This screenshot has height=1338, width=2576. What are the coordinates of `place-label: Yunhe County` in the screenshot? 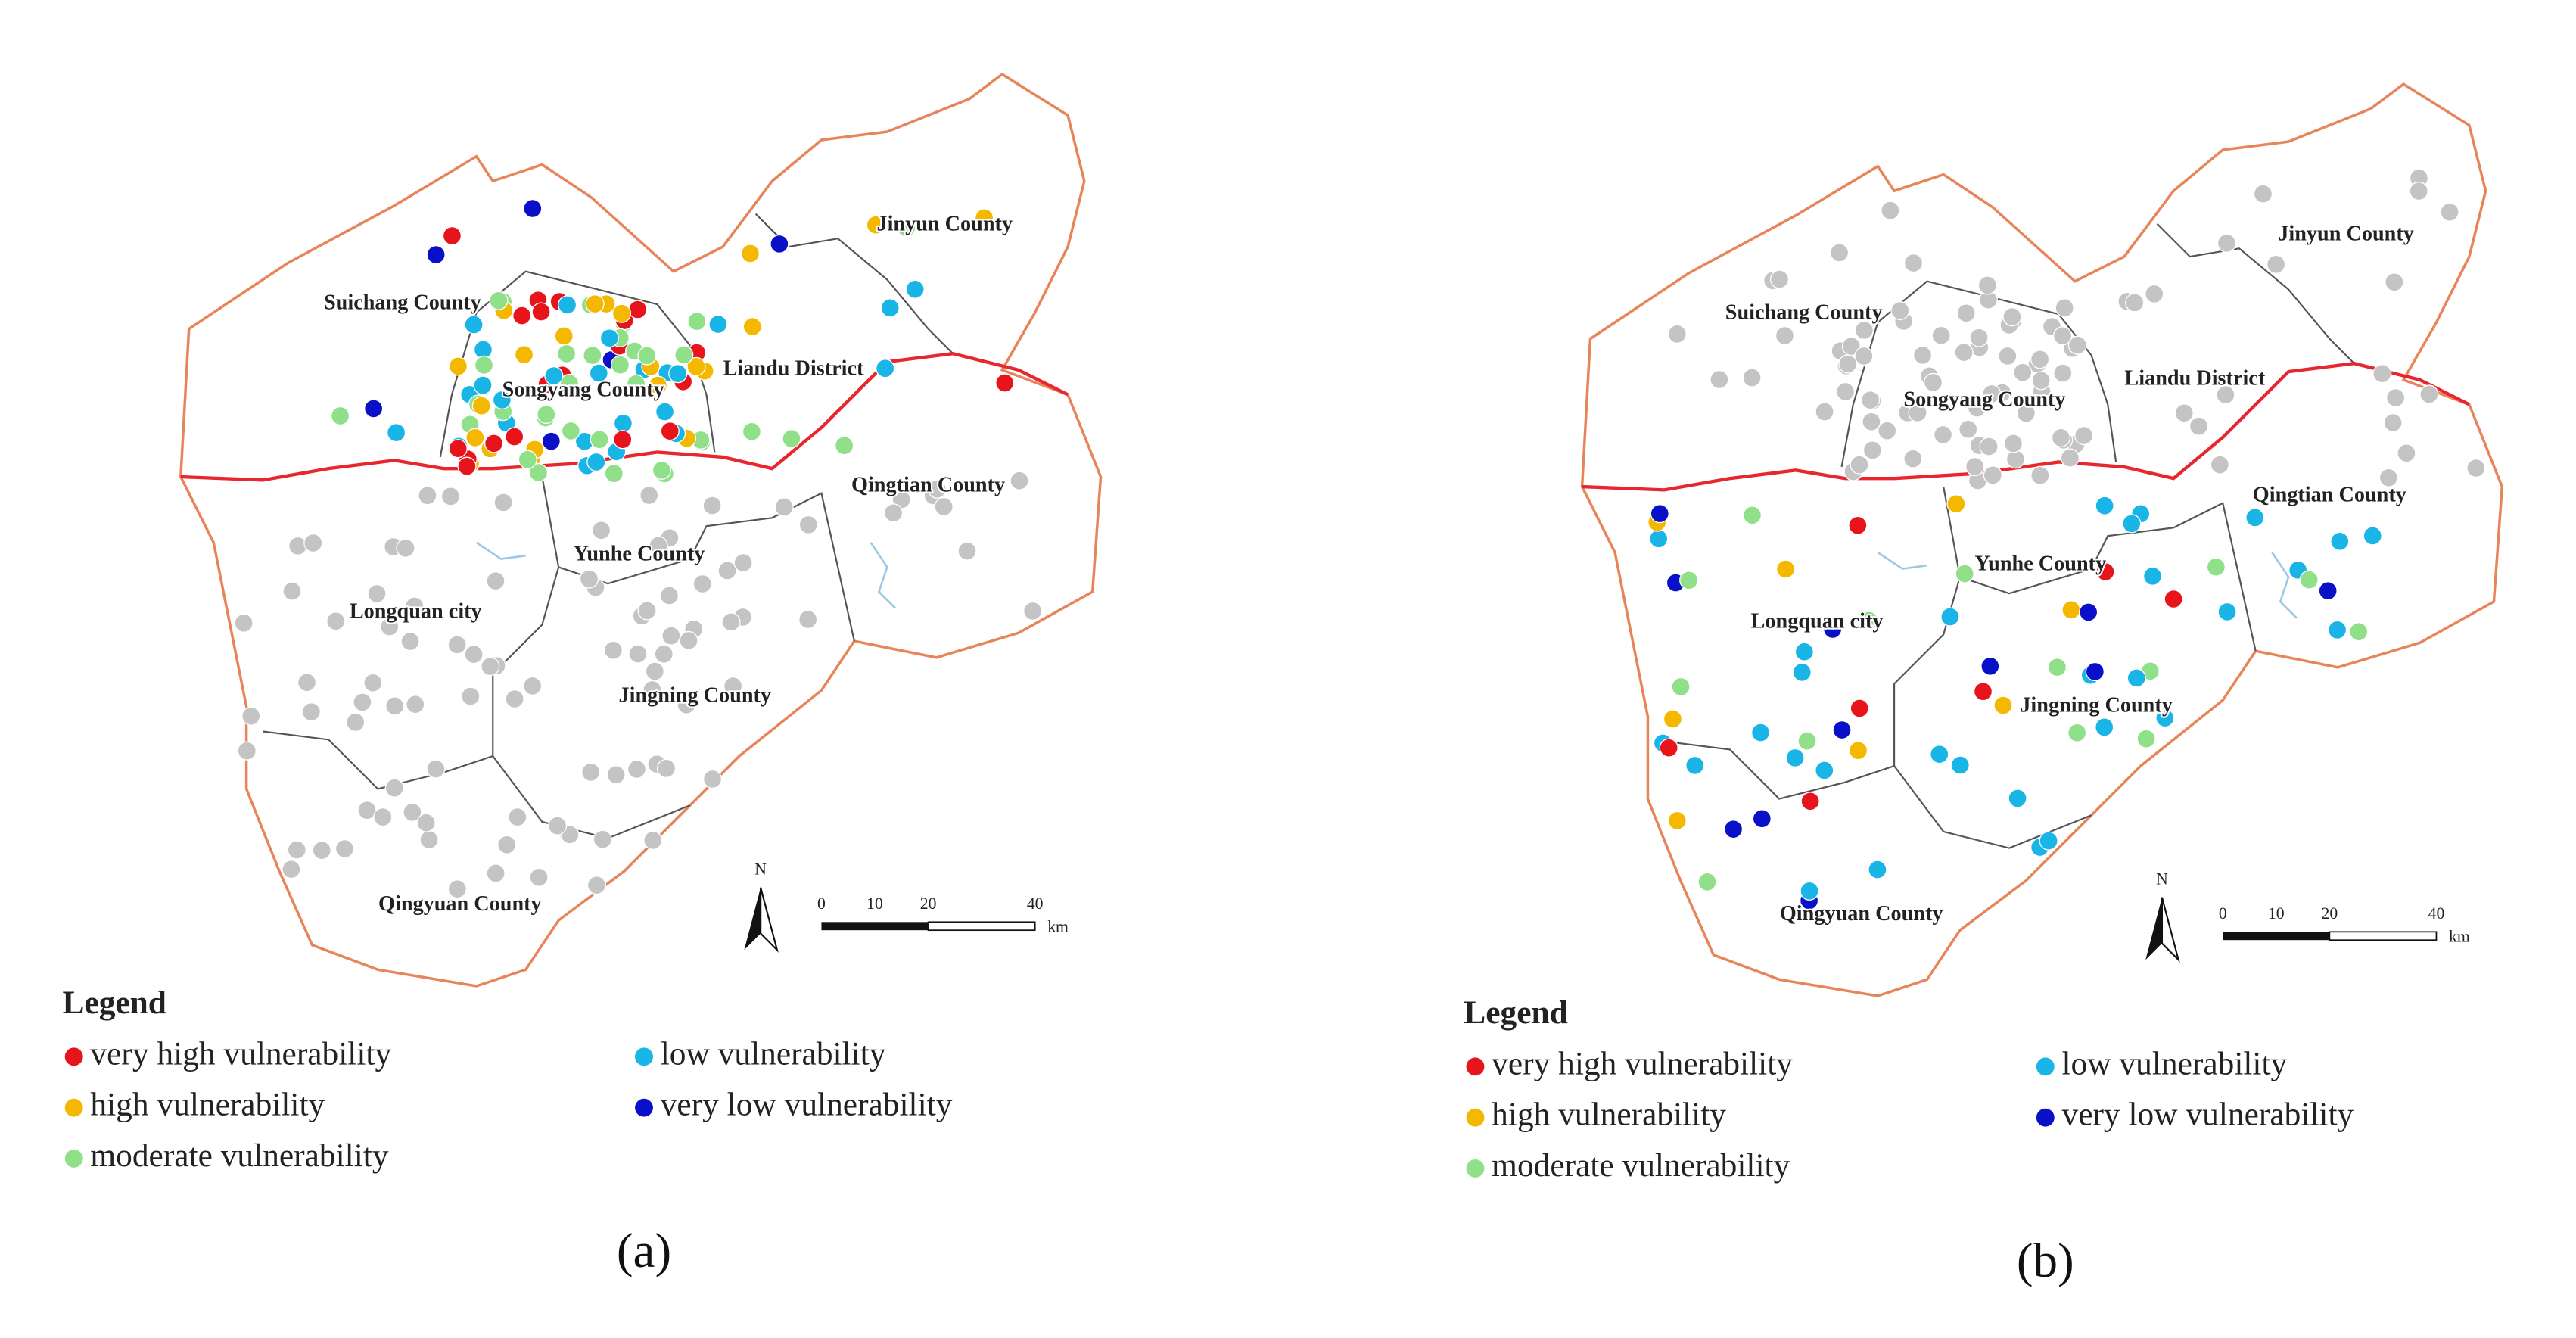 It's located at (639, 554).